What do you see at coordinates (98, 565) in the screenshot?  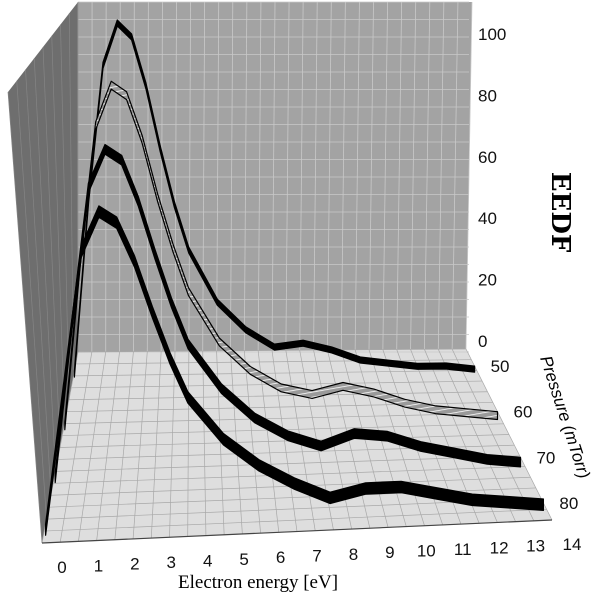 I see `x-tick-label: 1` at bounding box center [98, 565].